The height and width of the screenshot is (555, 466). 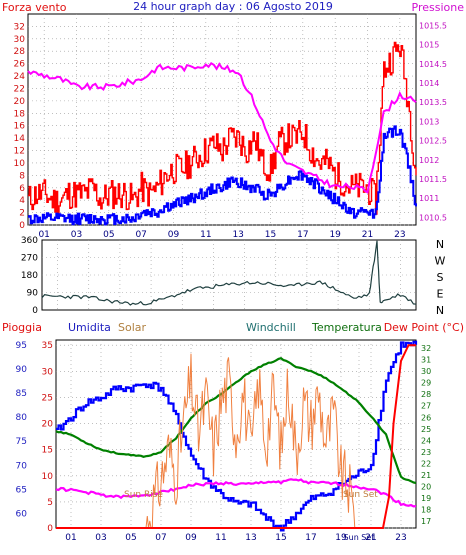 What do you see at coordinates (429, 198) in the screenshot?
I see `pressure-tick: 1011` at bounding box center [429, 198].